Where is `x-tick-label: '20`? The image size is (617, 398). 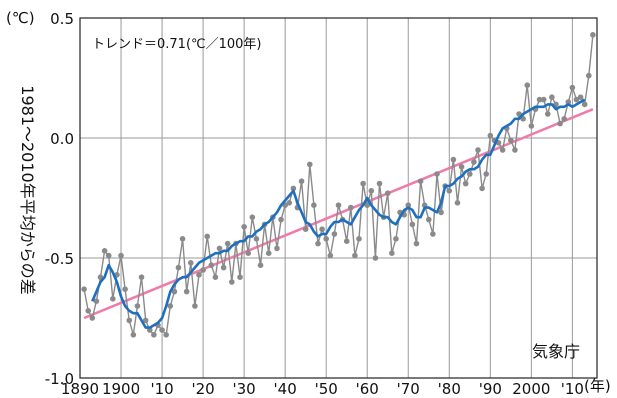 x-tick-label: '20 is located at coordinates (202, 389).